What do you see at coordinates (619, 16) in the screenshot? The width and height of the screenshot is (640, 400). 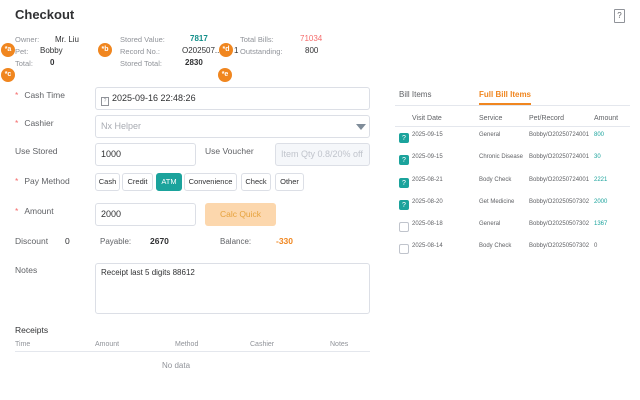 I see `help-icon: ?` at bounding box center [619, 16].